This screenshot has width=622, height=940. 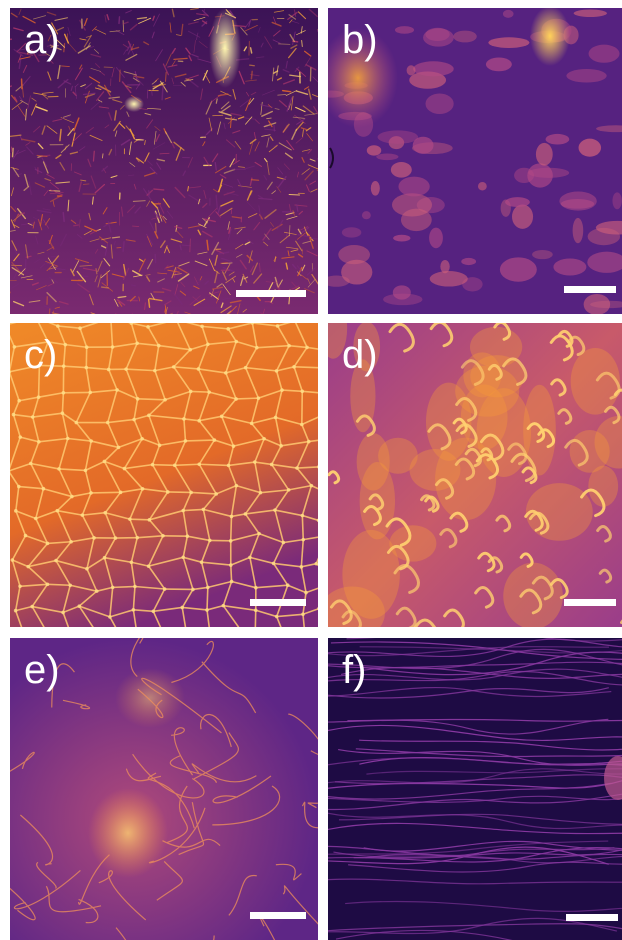 What do you see at coordinates (42, 40) in the screenshot?
I see `panel-label-a: a)` at bounding box center [42, 40].